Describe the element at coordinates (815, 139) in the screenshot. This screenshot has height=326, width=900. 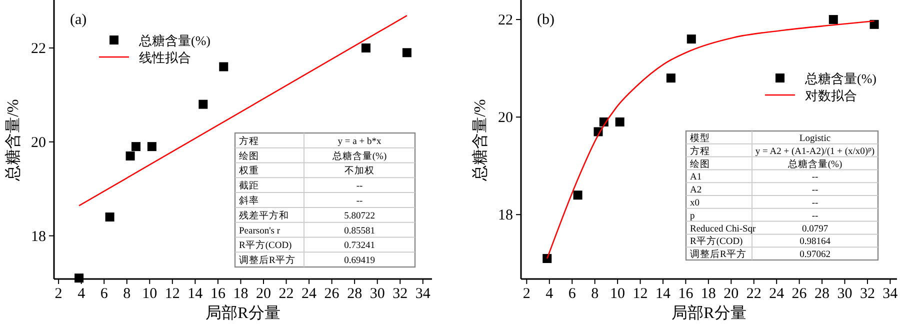
I see `annotation: Logistic` at that location.